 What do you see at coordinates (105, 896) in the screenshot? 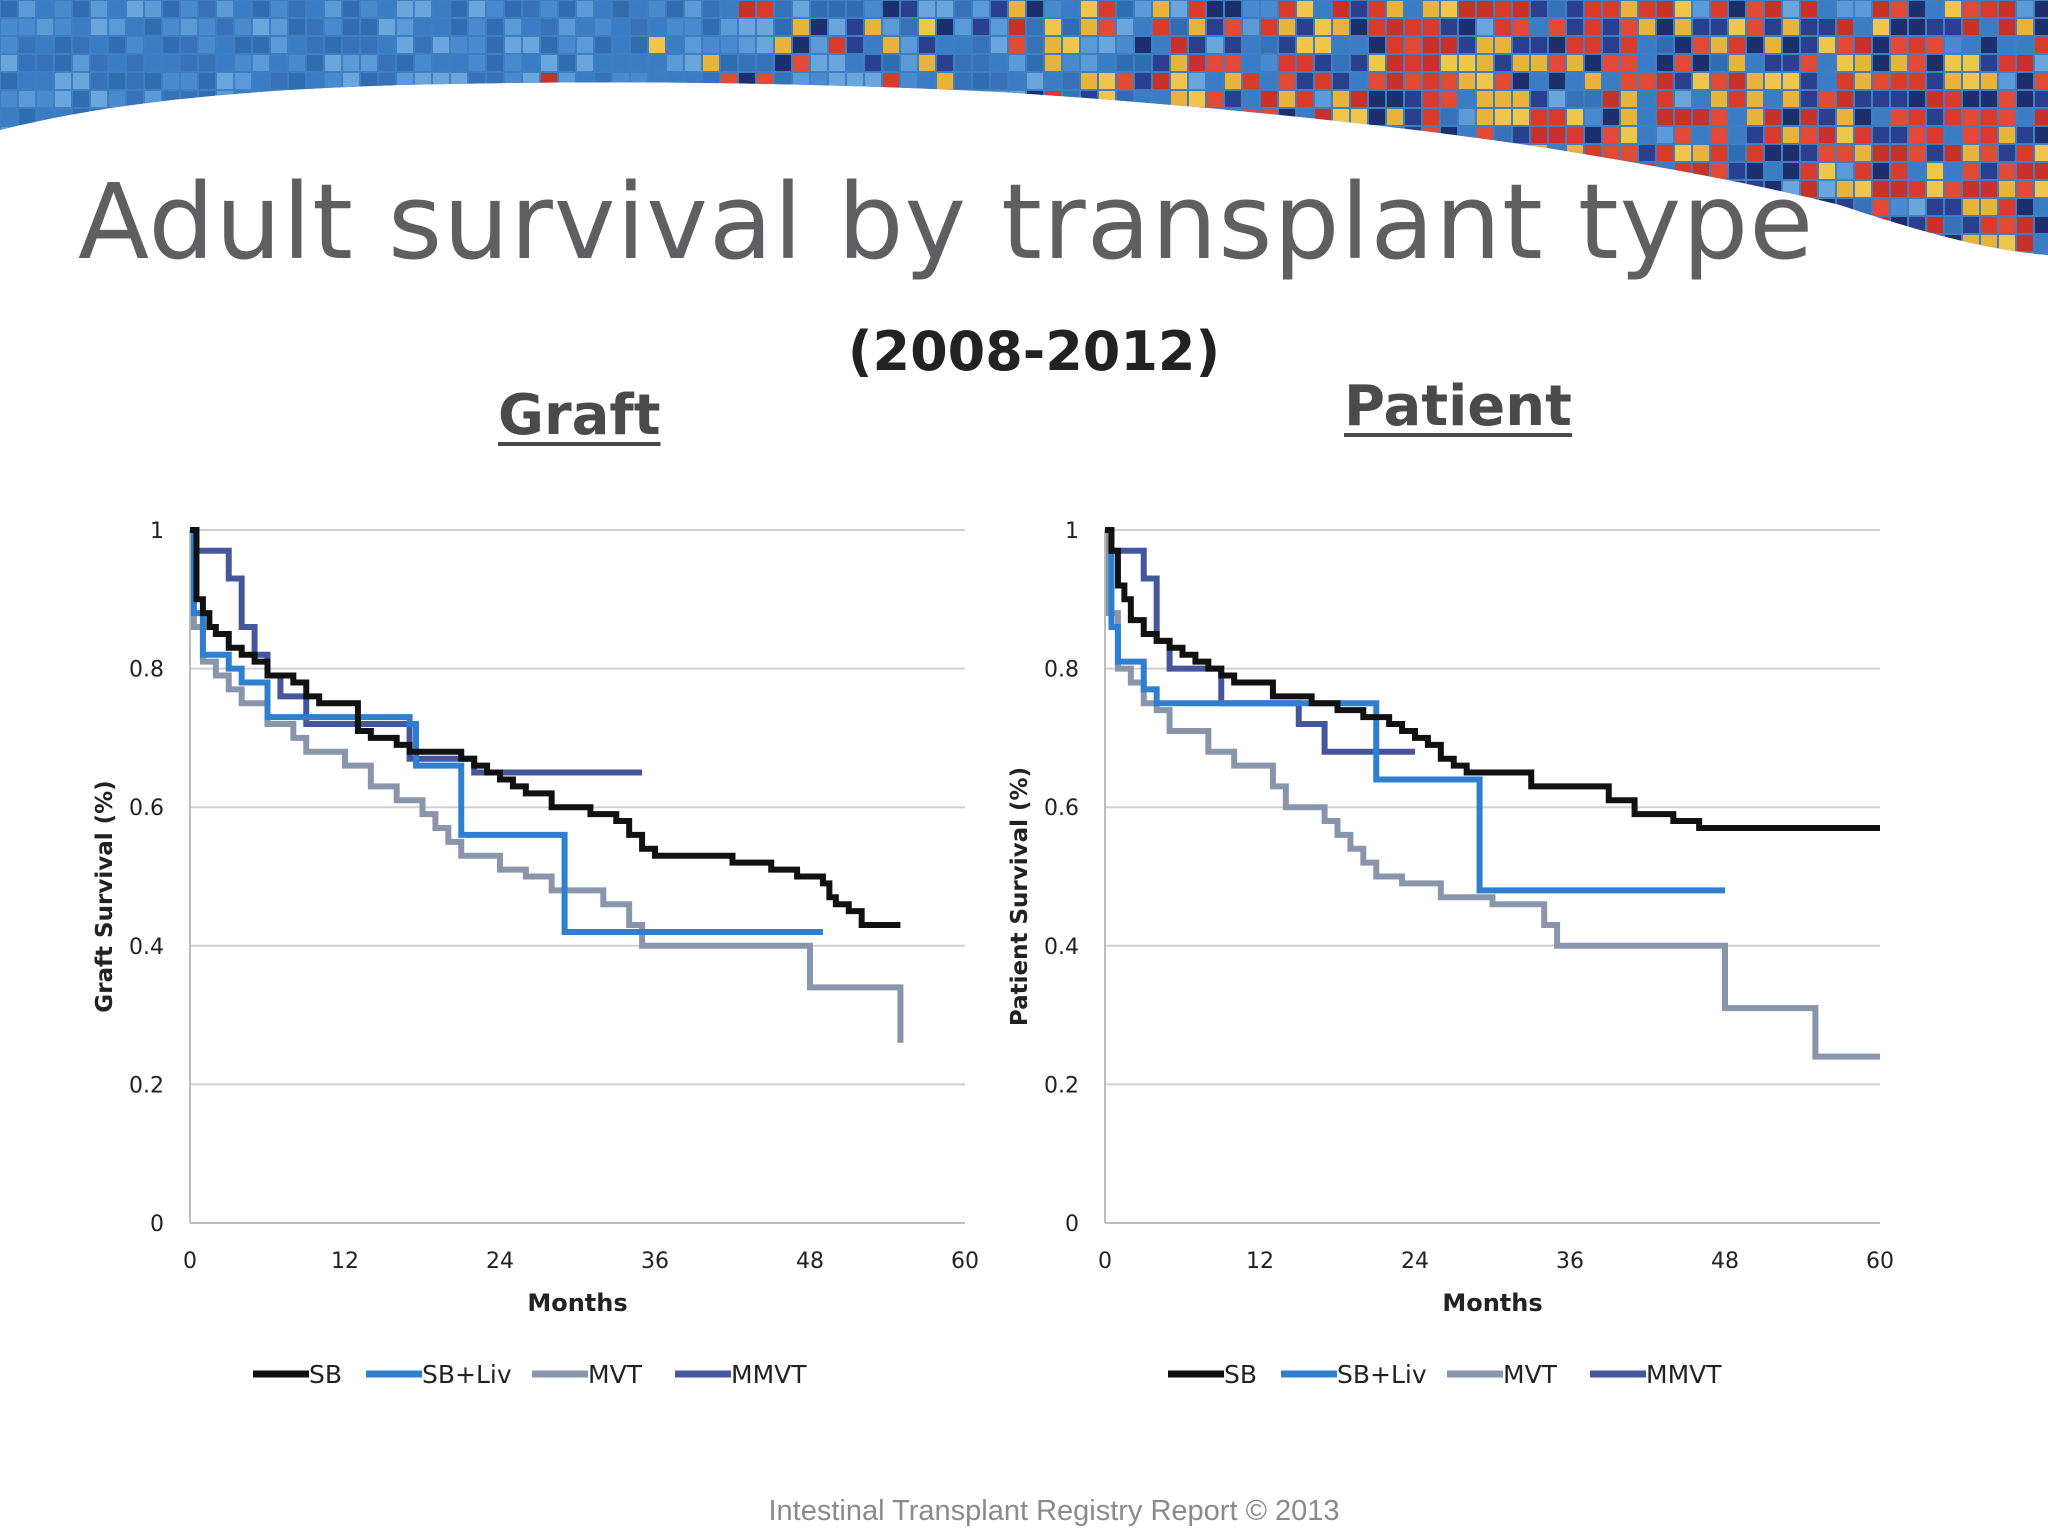
I see `y-axis-title: Graft Survival (%)` at bounding box center [105, 896].